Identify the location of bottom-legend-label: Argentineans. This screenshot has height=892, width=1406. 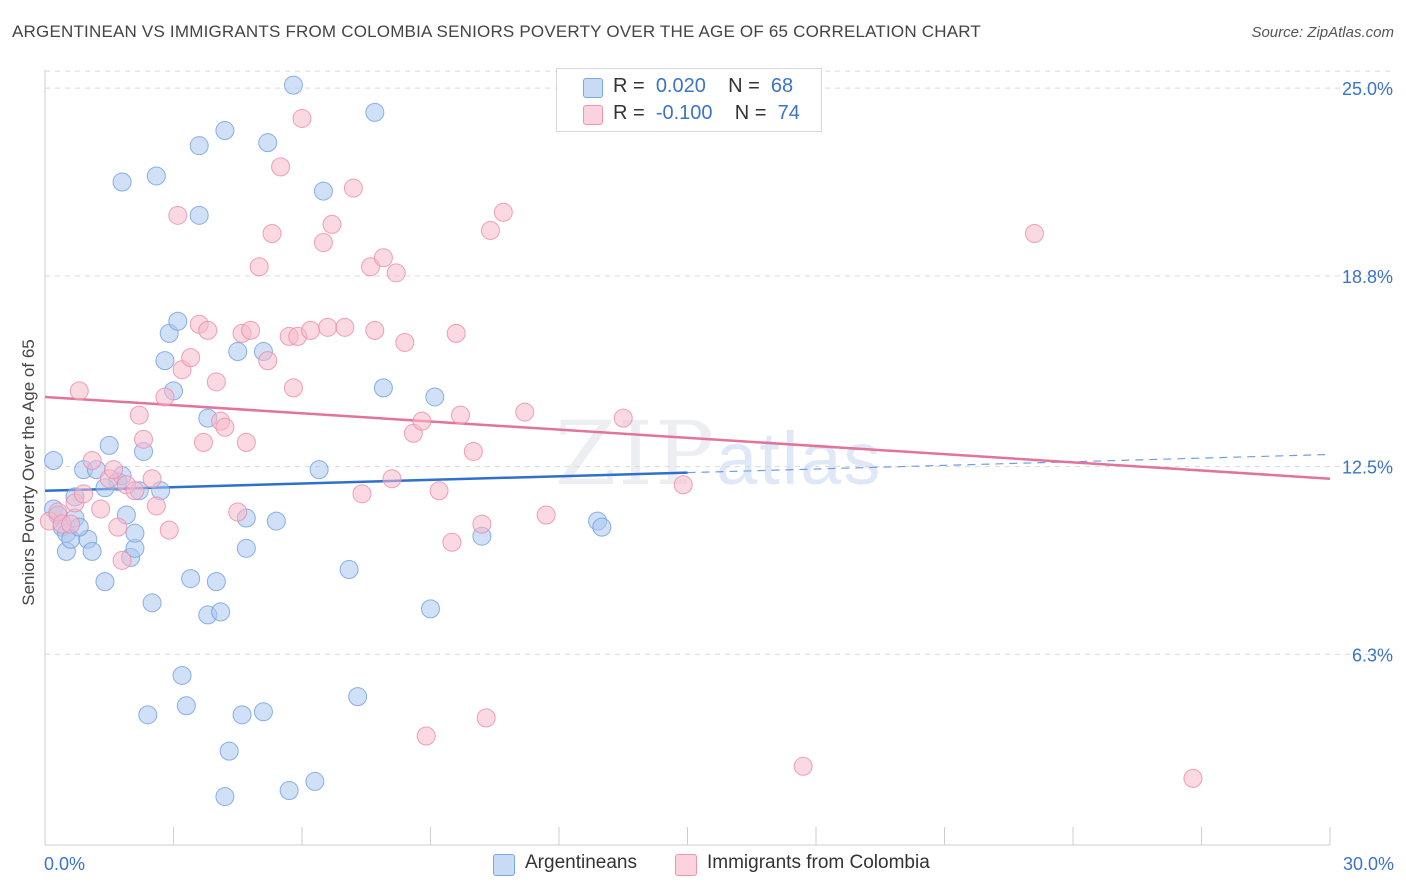
(581, 862).